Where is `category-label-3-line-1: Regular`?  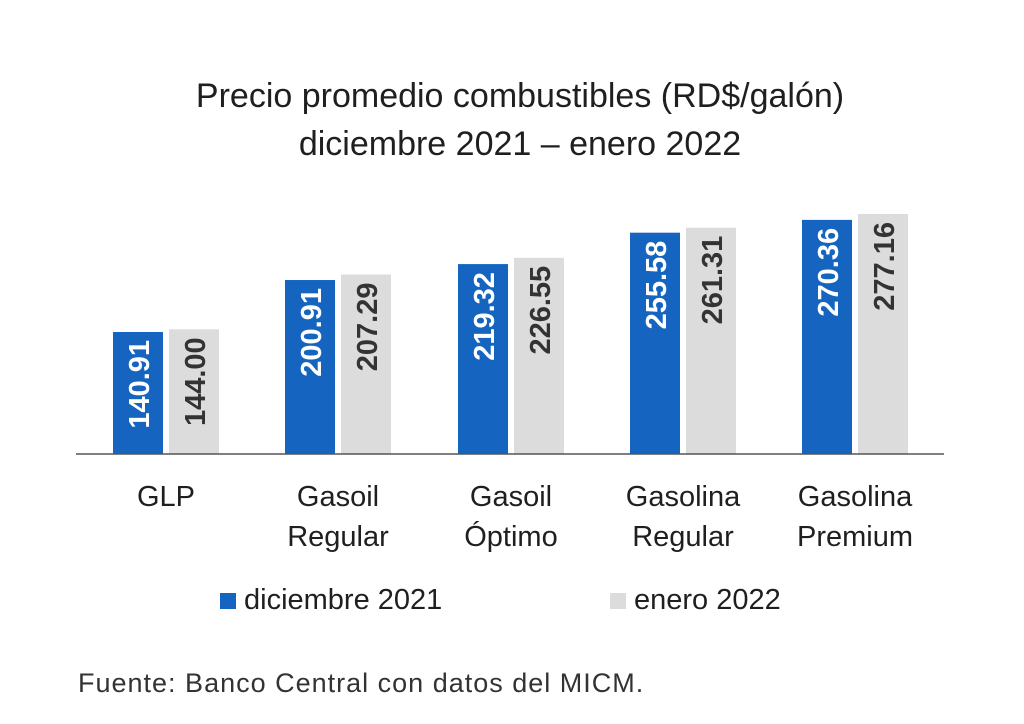
category-label-3-line-1: Regular is located at coordinates (683, 537).